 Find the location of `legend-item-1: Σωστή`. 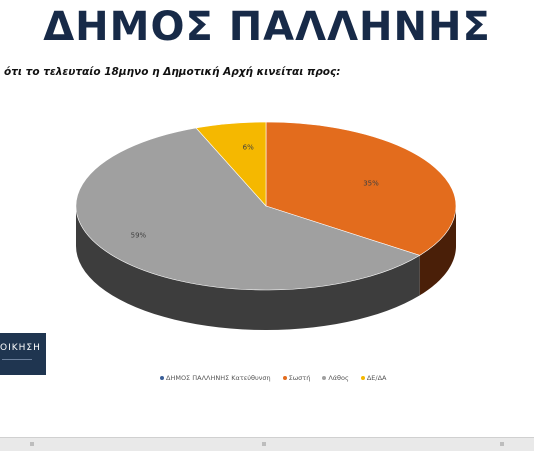

legend-item-1: Σωστή is located at coordinates (296, 378).